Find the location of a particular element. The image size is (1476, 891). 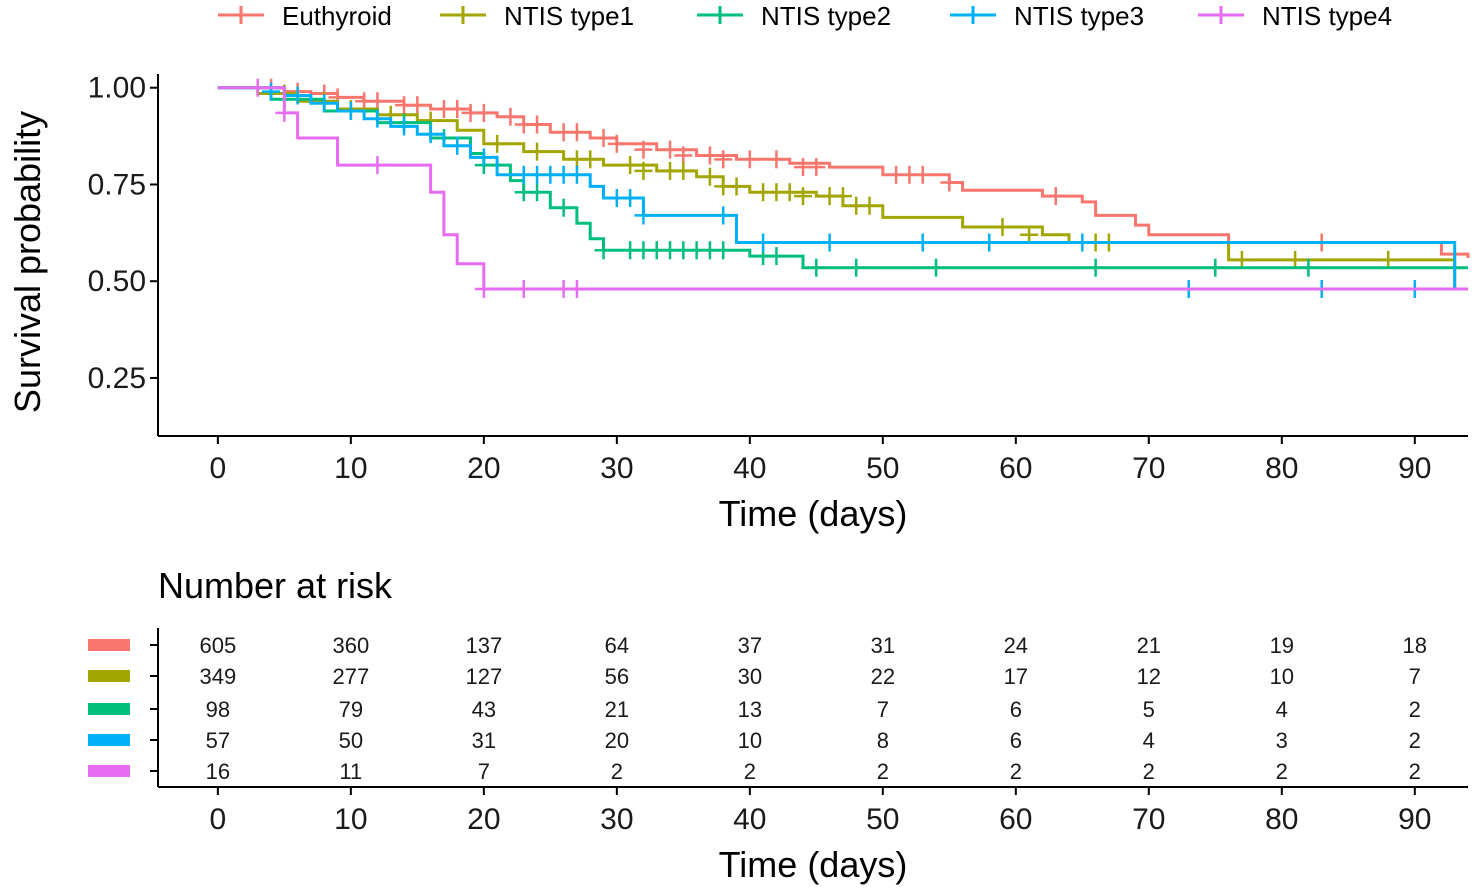

risk-x-tick-label: 60 is located at coordinates (1015, 819).